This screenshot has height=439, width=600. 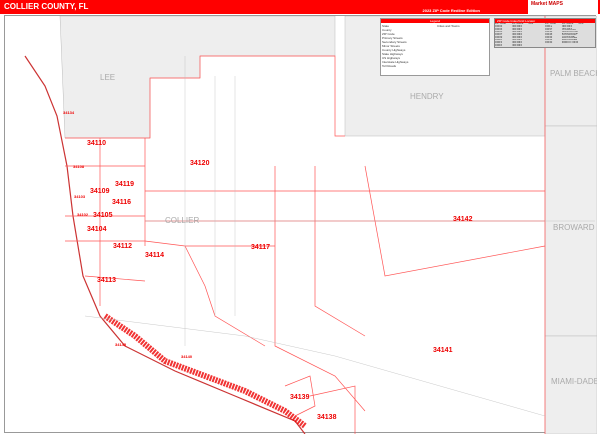 What do you see at coordinates (205, 371) in the screenshot?
I see `mangrove-islands` at bounding box center [205, 371].